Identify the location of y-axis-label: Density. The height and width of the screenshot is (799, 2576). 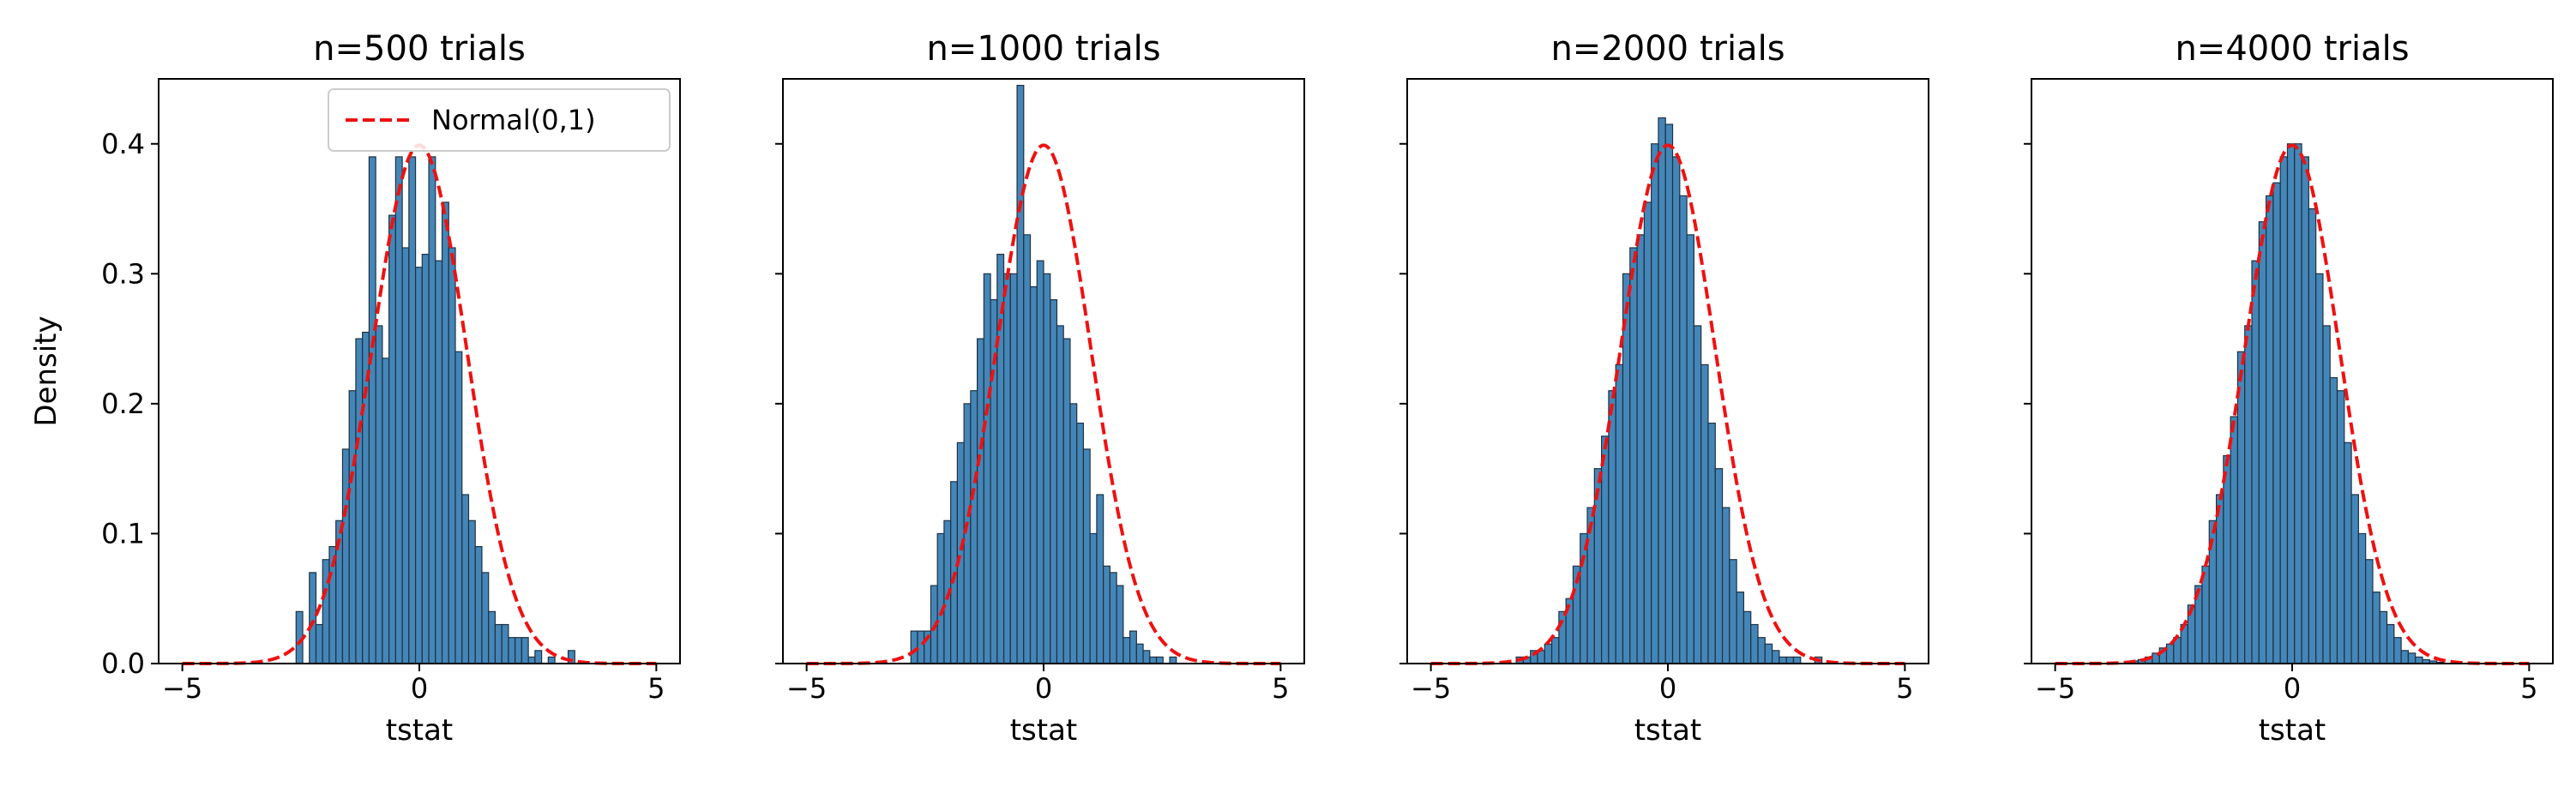
(46, 370).